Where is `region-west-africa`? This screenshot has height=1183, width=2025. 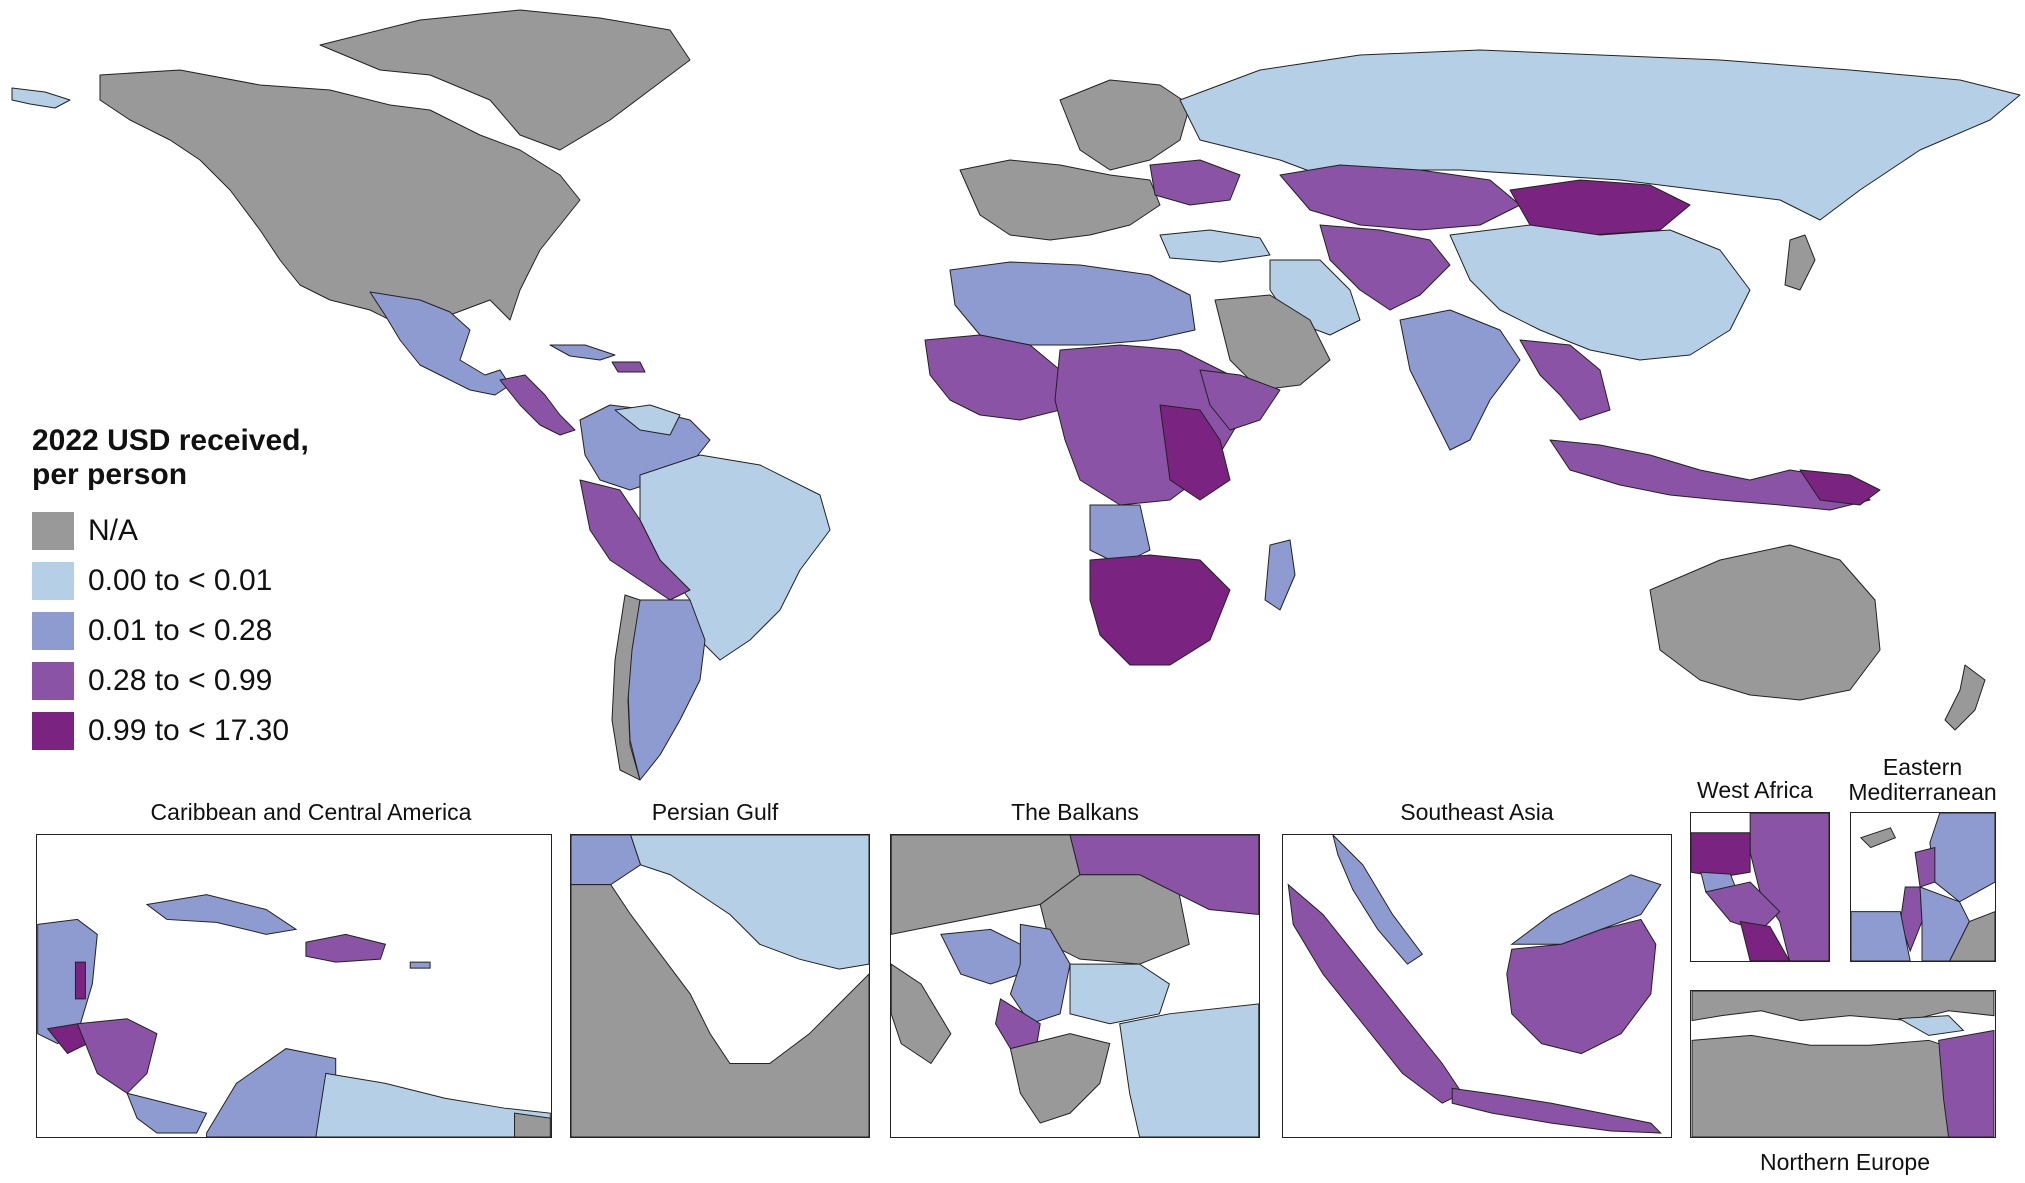 region-west-africa is located at coordinates (992, 377).